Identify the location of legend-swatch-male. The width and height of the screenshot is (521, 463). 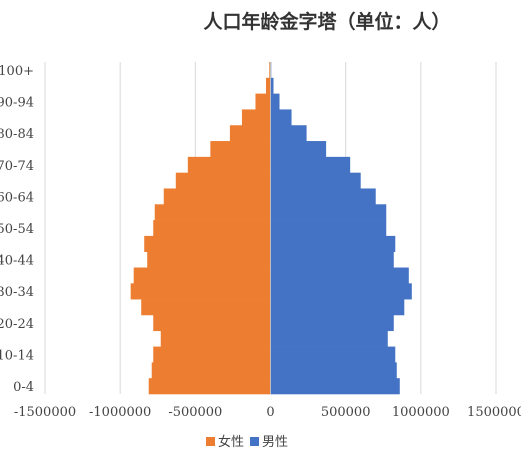
(255, 441).